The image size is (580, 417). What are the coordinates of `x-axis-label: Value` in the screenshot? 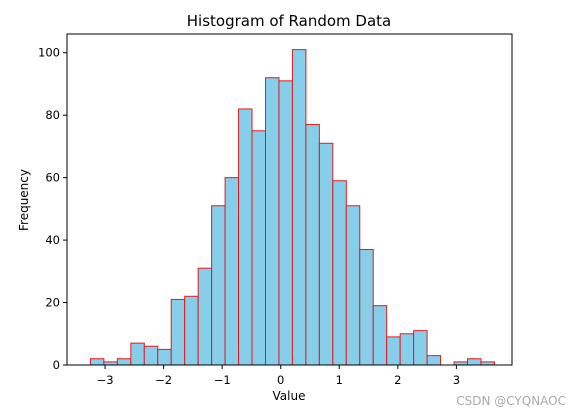 It's located at (289, 396).